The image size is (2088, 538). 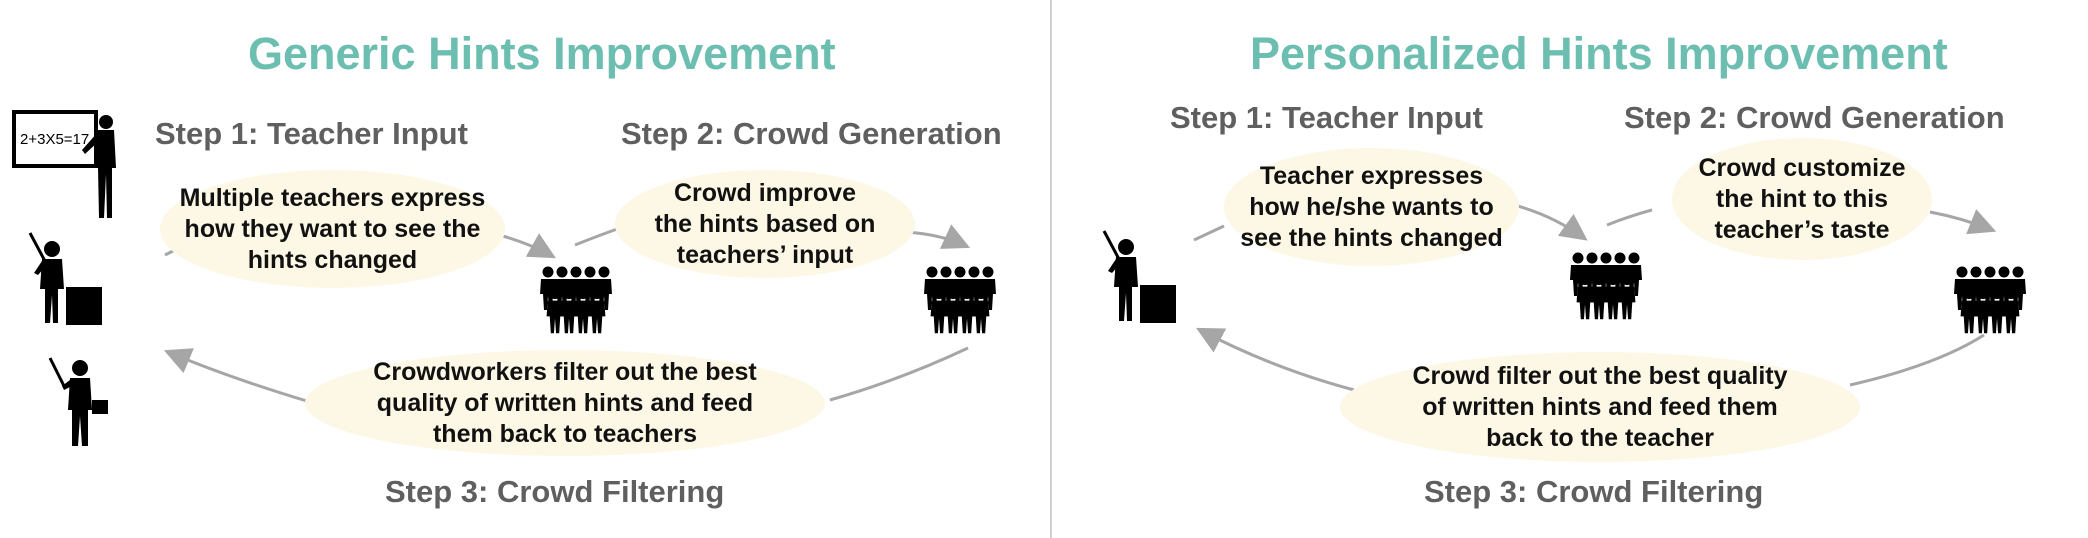 What do you see at coordinates (78, 401) in the screenshot?
I see `teacher-pointer-icon` at bounding box center [78, 401].